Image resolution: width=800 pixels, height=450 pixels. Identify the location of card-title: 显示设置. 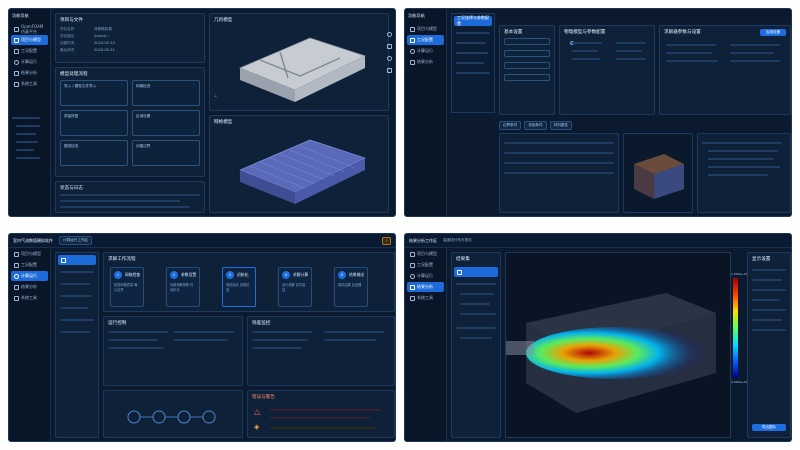
(761, 259).